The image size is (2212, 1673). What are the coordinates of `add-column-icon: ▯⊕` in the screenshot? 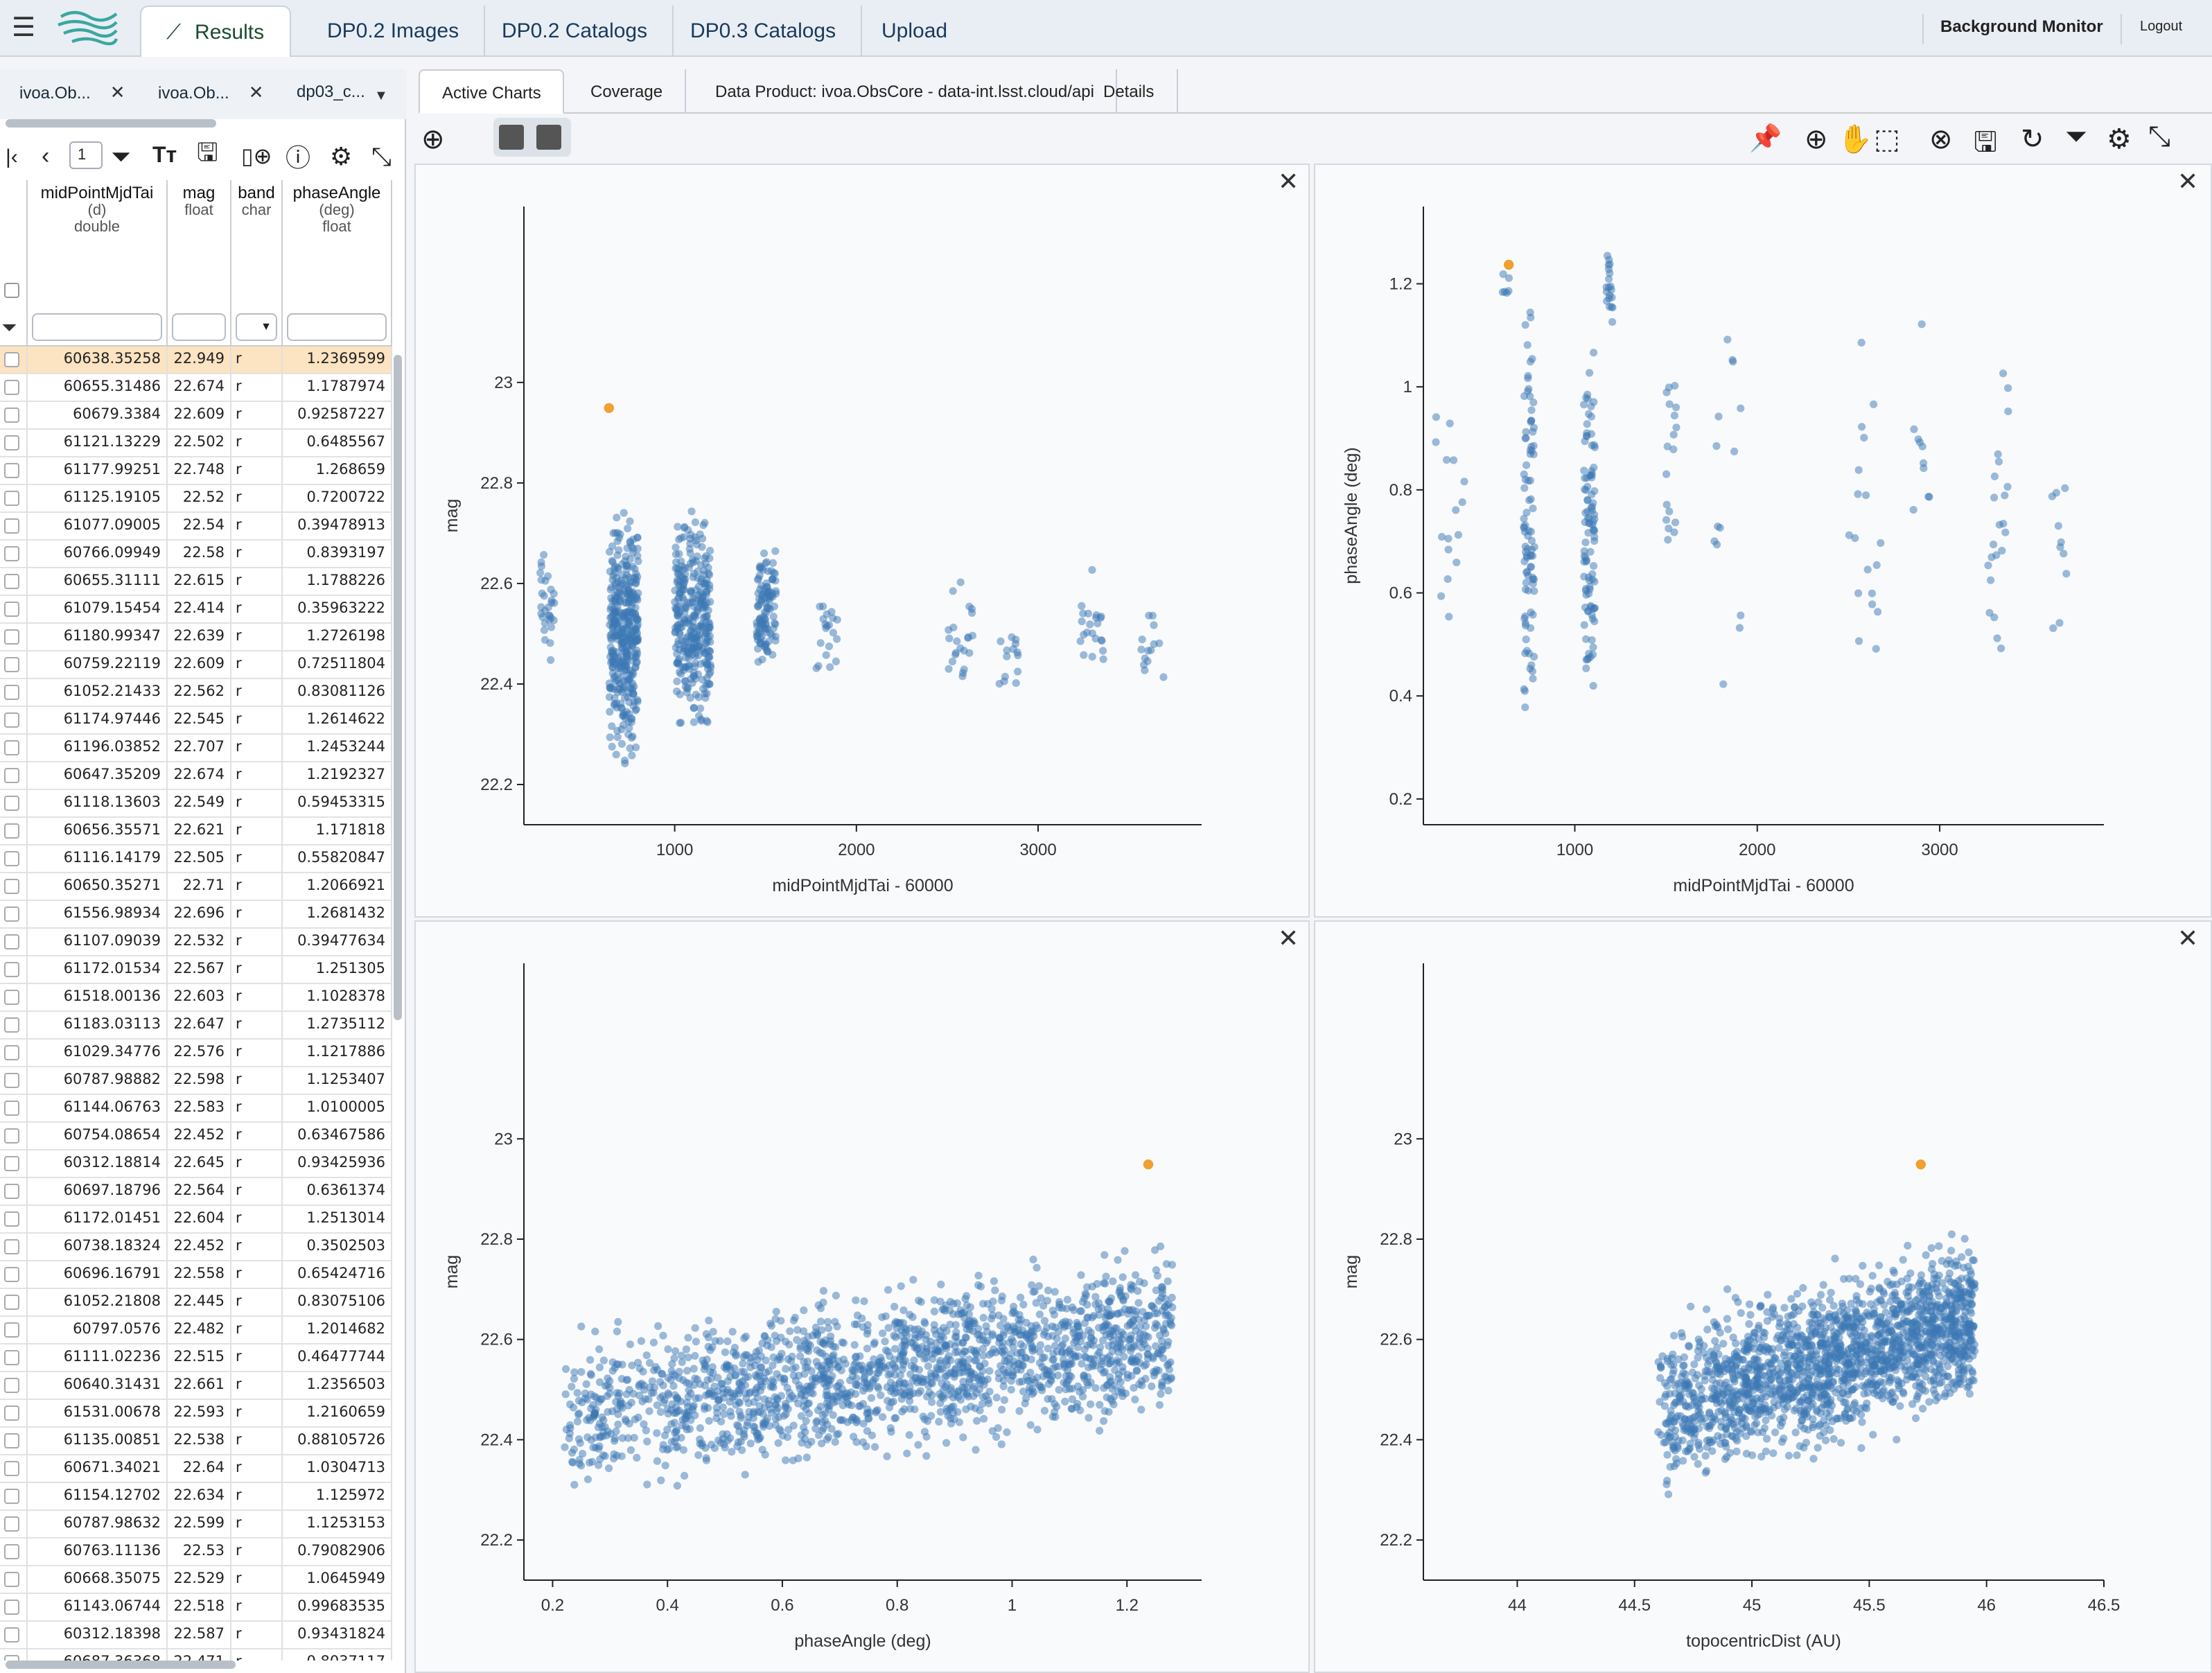 It's located at (256, 157).